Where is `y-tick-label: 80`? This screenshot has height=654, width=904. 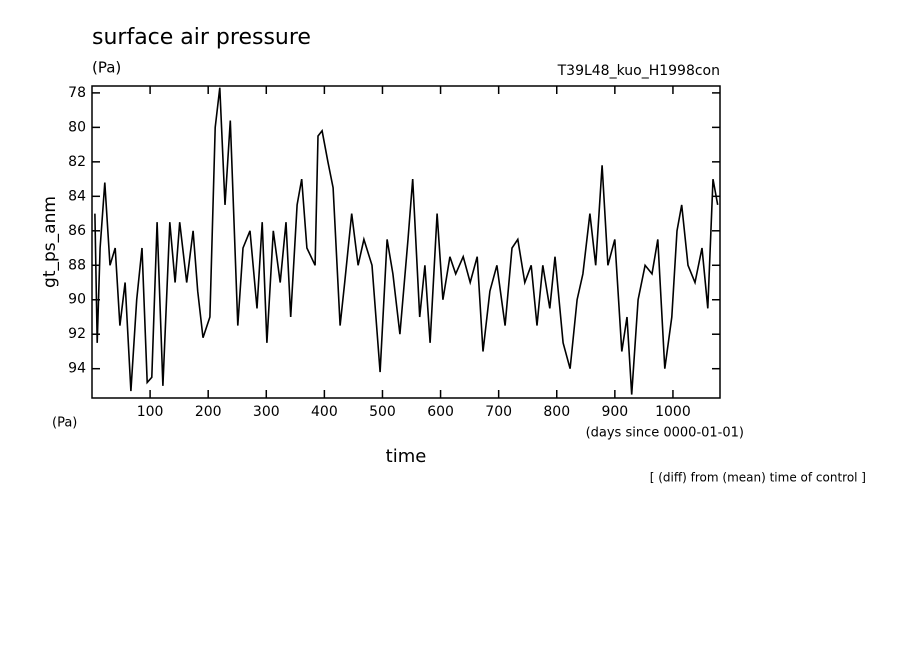
y-tick-label: 80 is located at coordinates (77, 127).